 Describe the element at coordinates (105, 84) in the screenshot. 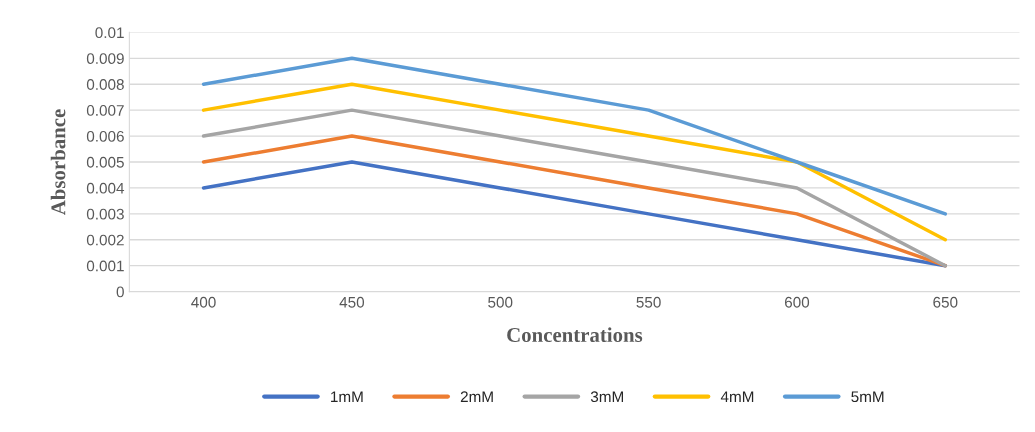

I see `y-tick-label: 0.008` at that location.